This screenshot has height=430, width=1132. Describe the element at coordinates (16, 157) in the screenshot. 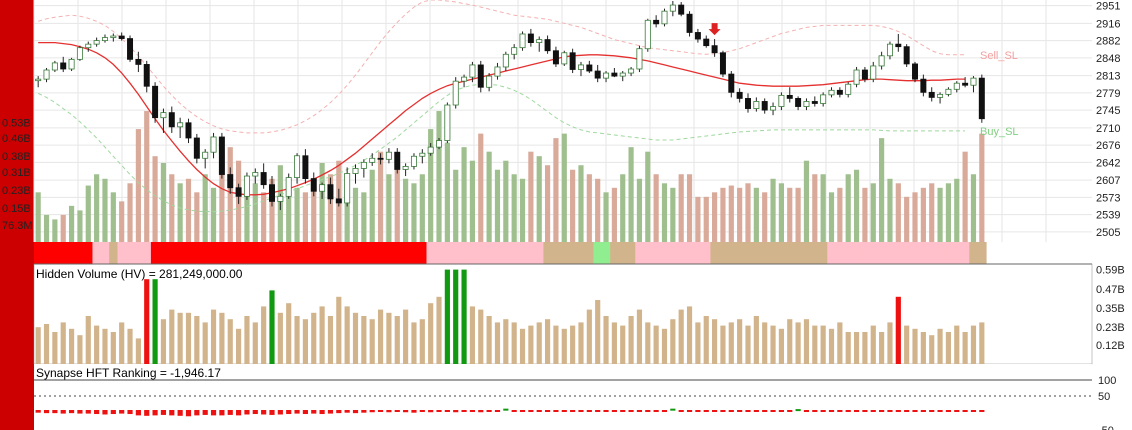

I see `volume-tick-label: 0.38B` at that location.